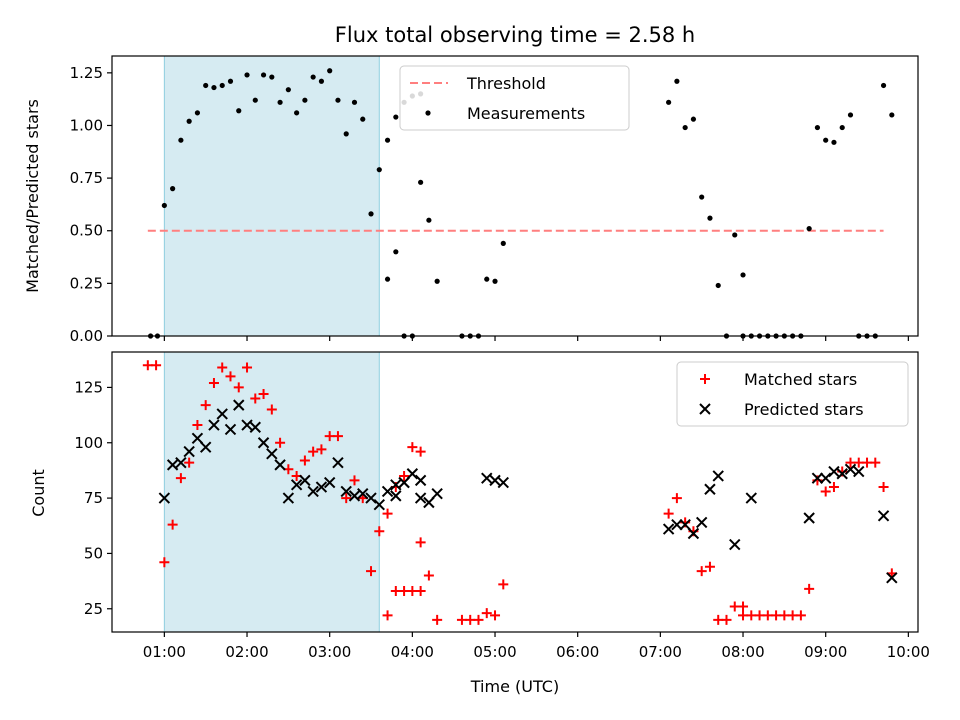 The image size is (960, 720). What do you see at coordinates (86, 178) in the screenshot?
I see `y-tick-label: 0.75` at bounding box center [86, 178].